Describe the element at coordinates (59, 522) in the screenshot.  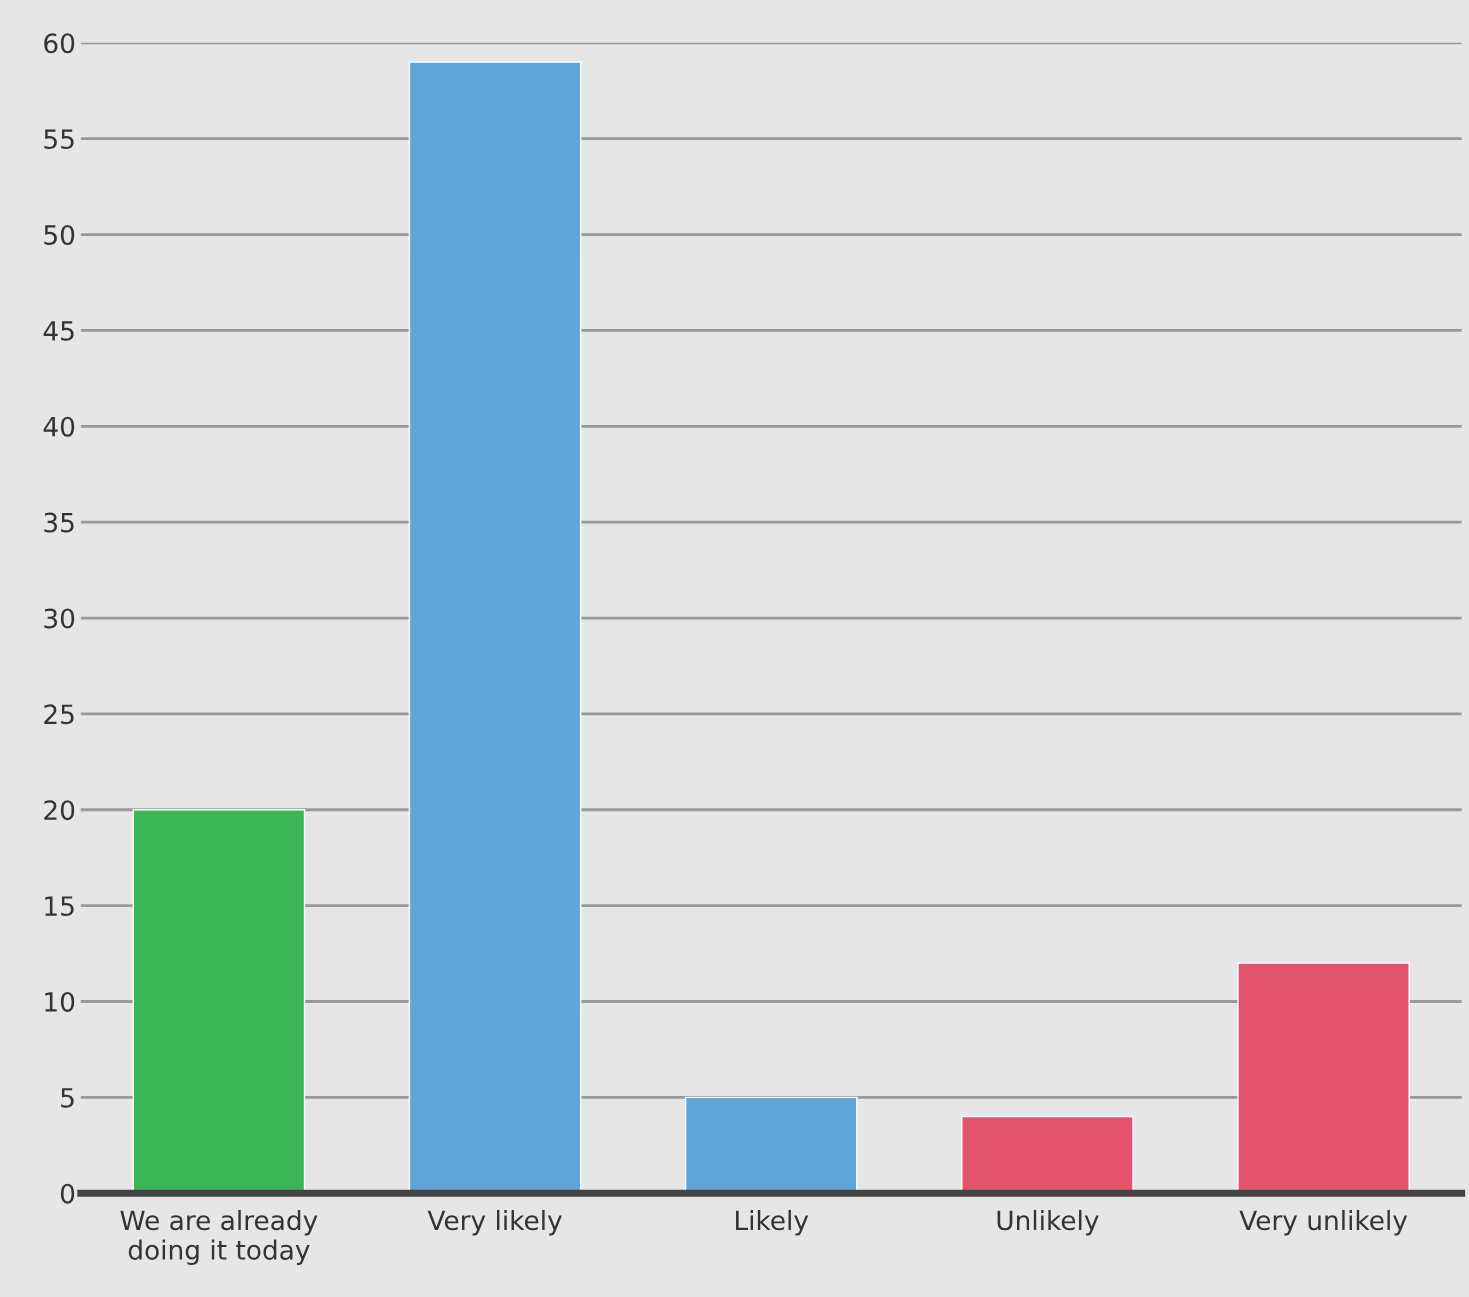
I see `y-tick-label: 35` at that location.